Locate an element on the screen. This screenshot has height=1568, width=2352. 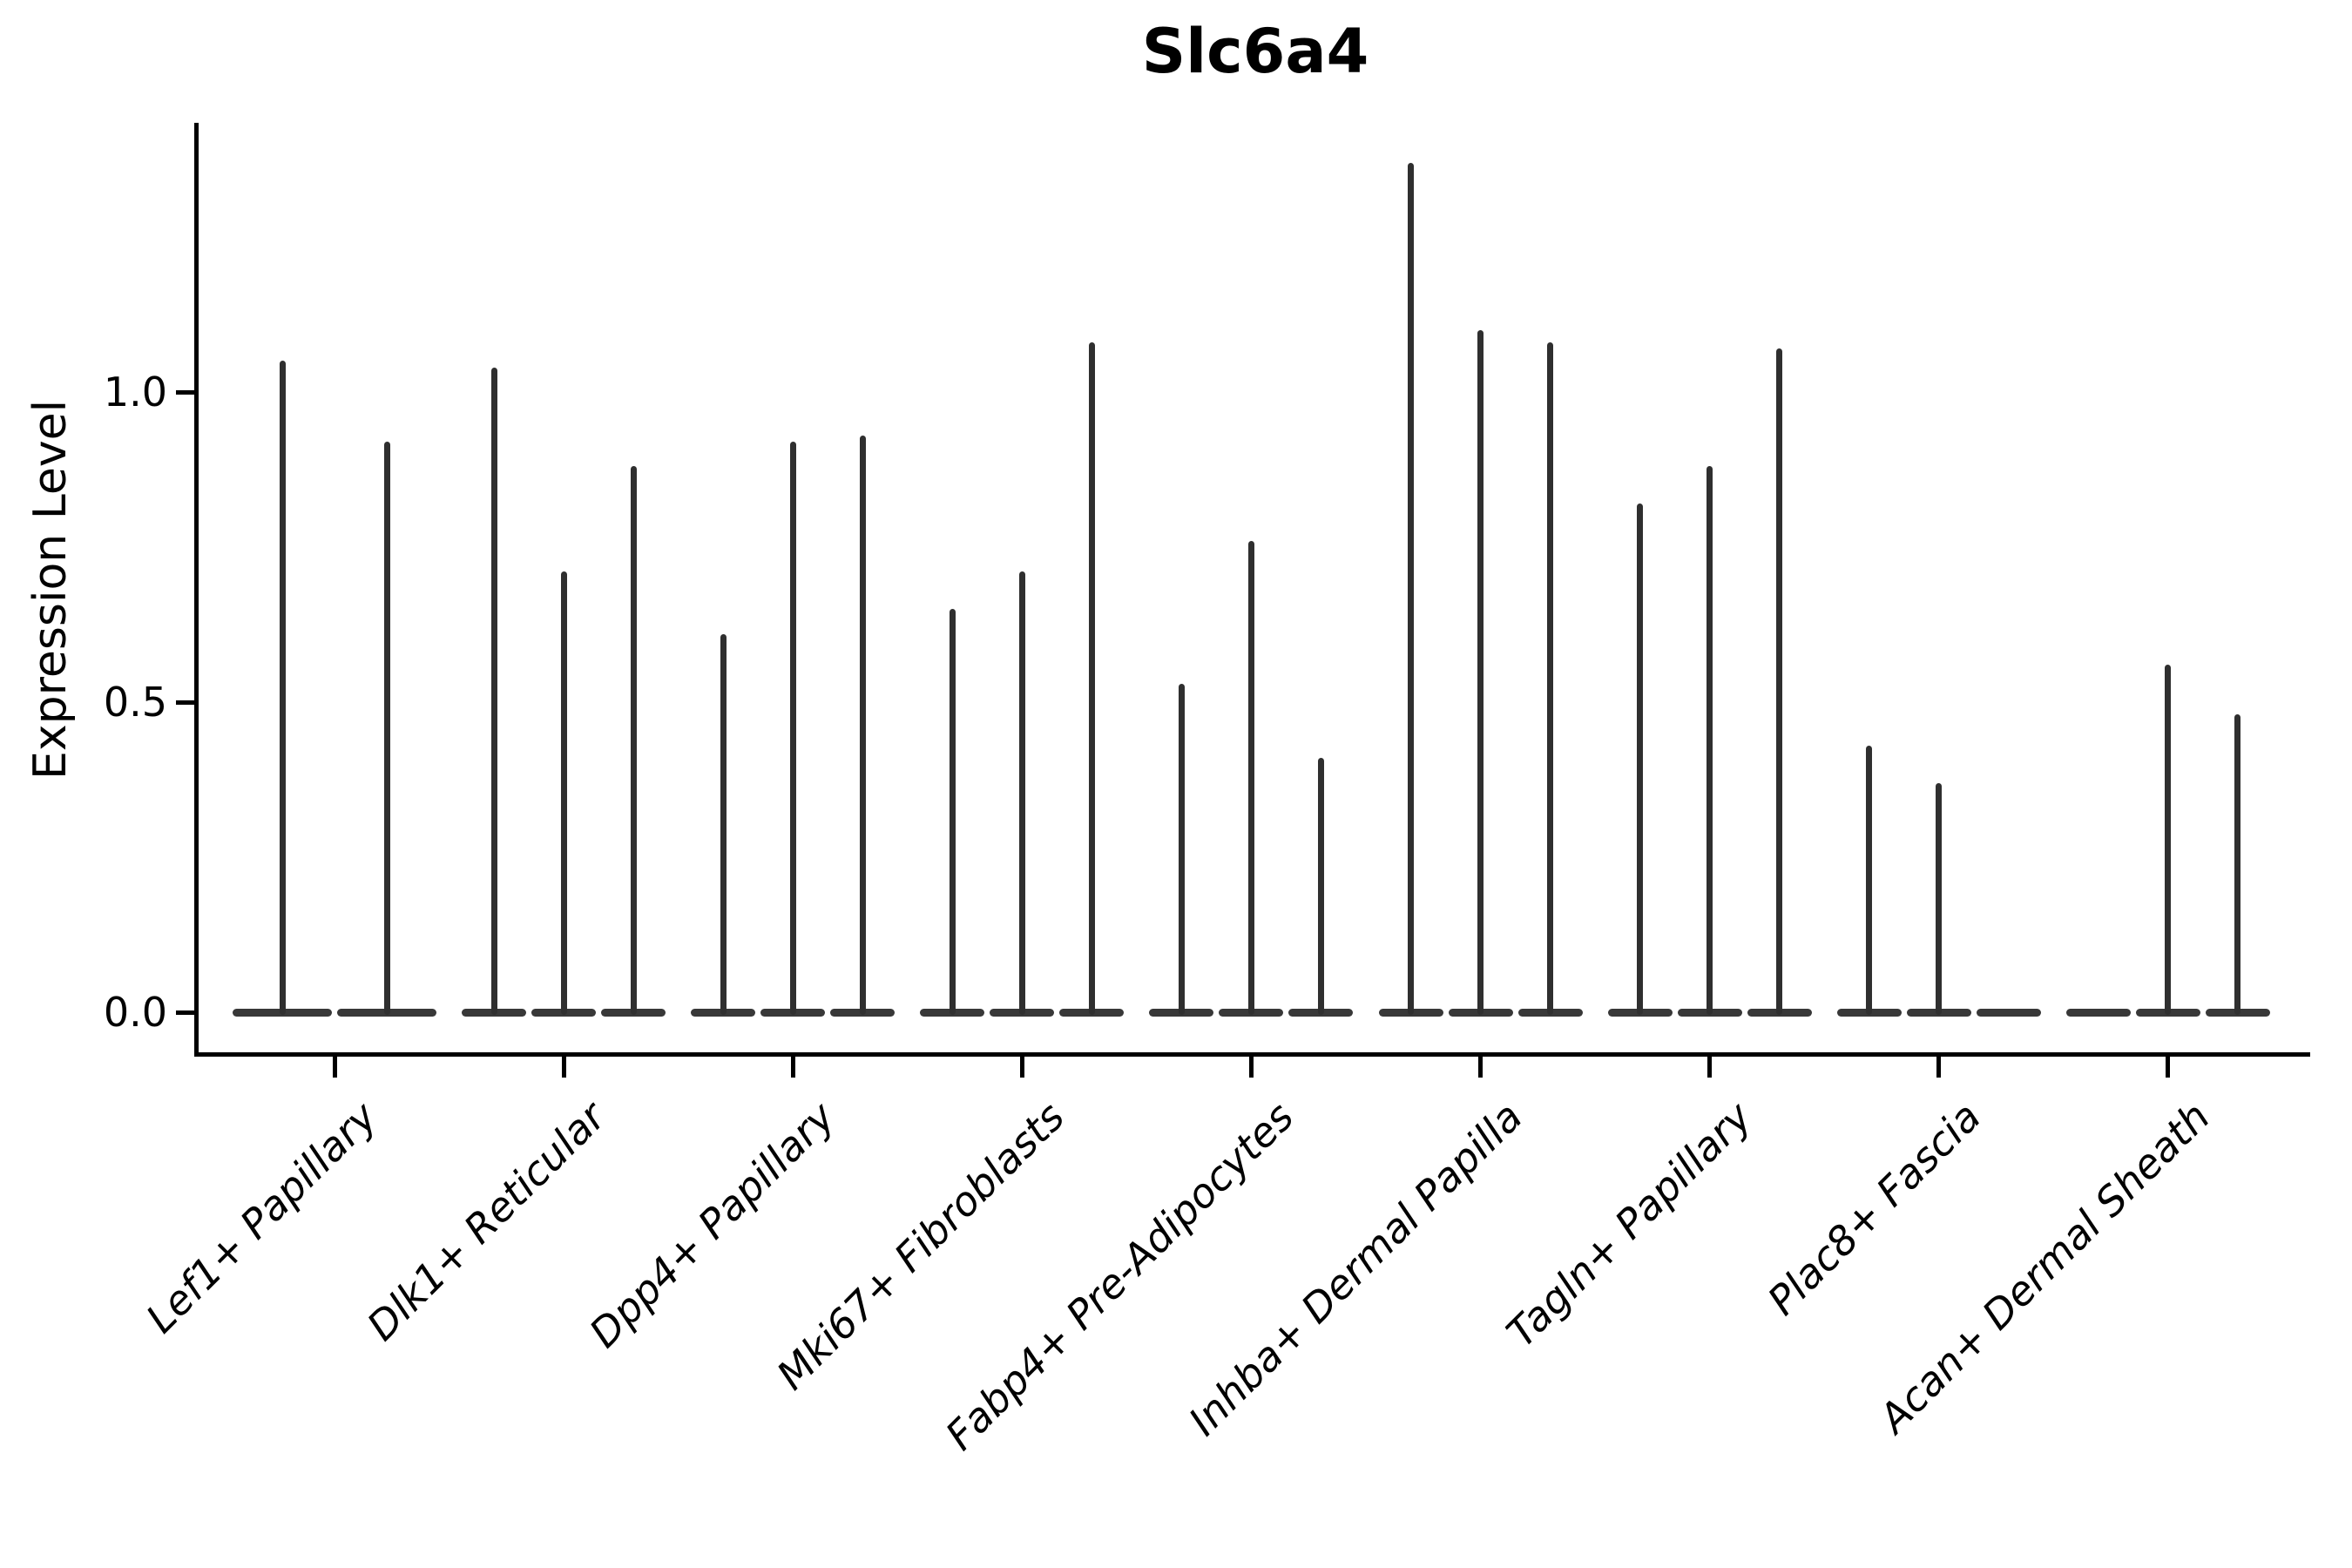
x-tick-label: Dlk1+ Reticular is located at coordinates (486, 1221).